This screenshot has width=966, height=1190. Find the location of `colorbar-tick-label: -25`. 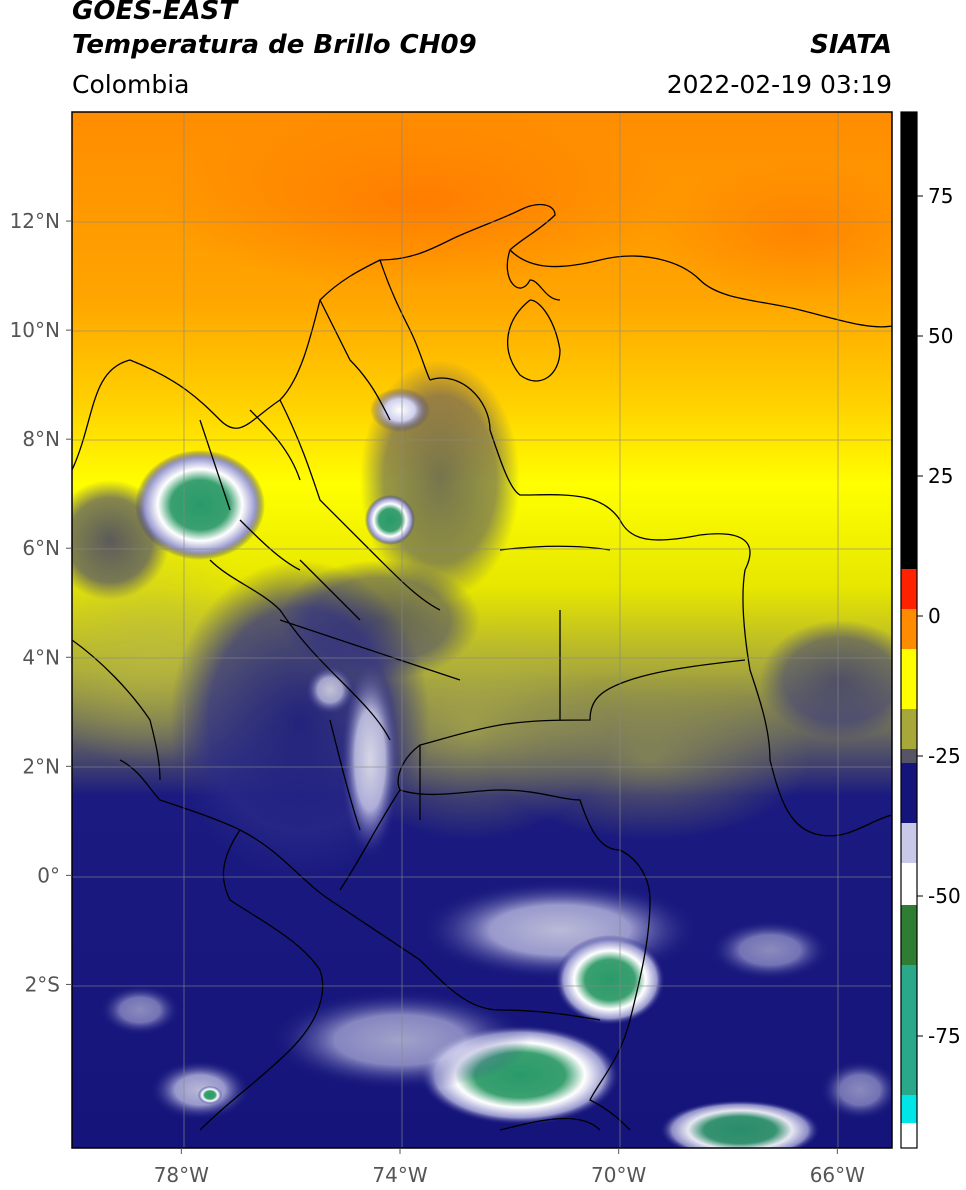

colorbar-tick-label: -25 is located at coordinates (944, 756).